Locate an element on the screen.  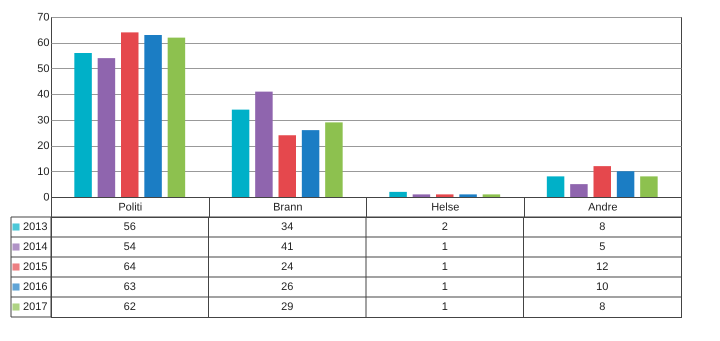
y-tick-label: 70 is located at coordinates (43, 18).